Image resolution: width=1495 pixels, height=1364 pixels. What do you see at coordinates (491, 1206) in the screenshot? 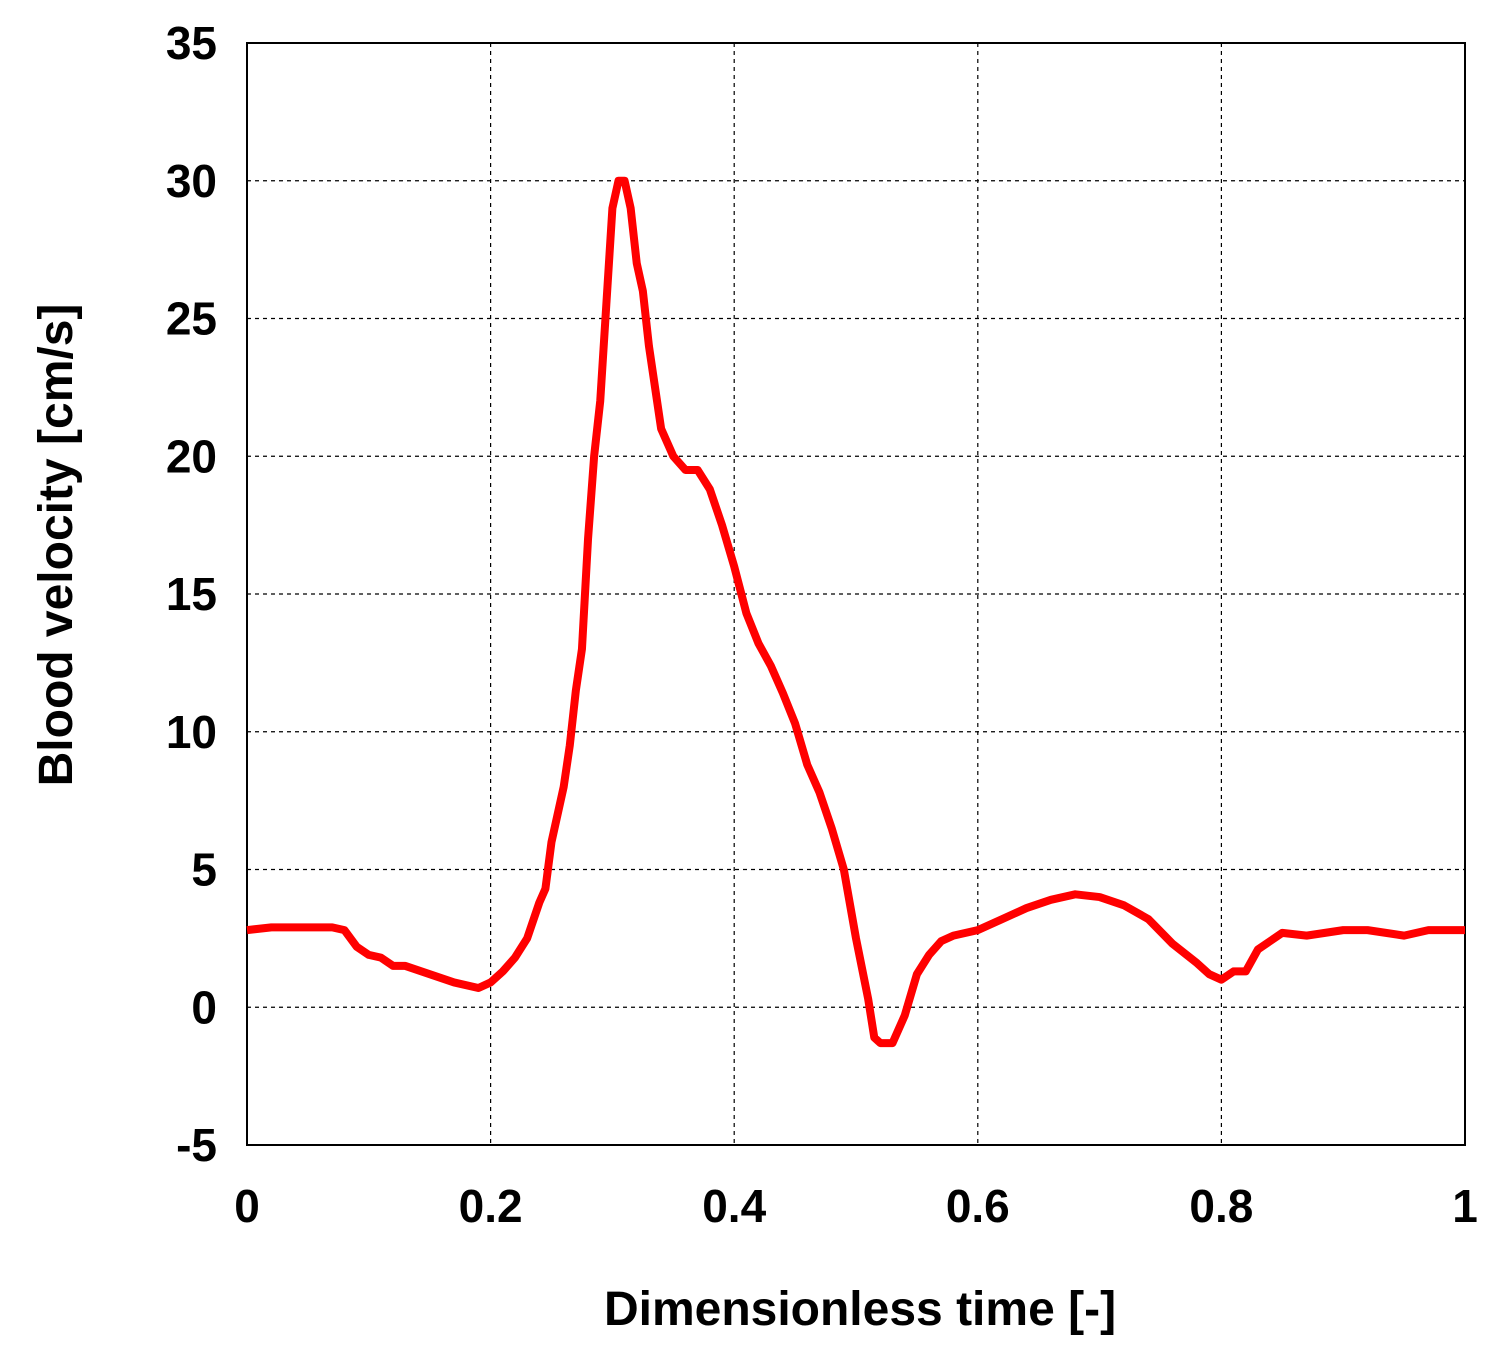
I see `x-tick-label: 0.2` at bounding box center [491, 1206].